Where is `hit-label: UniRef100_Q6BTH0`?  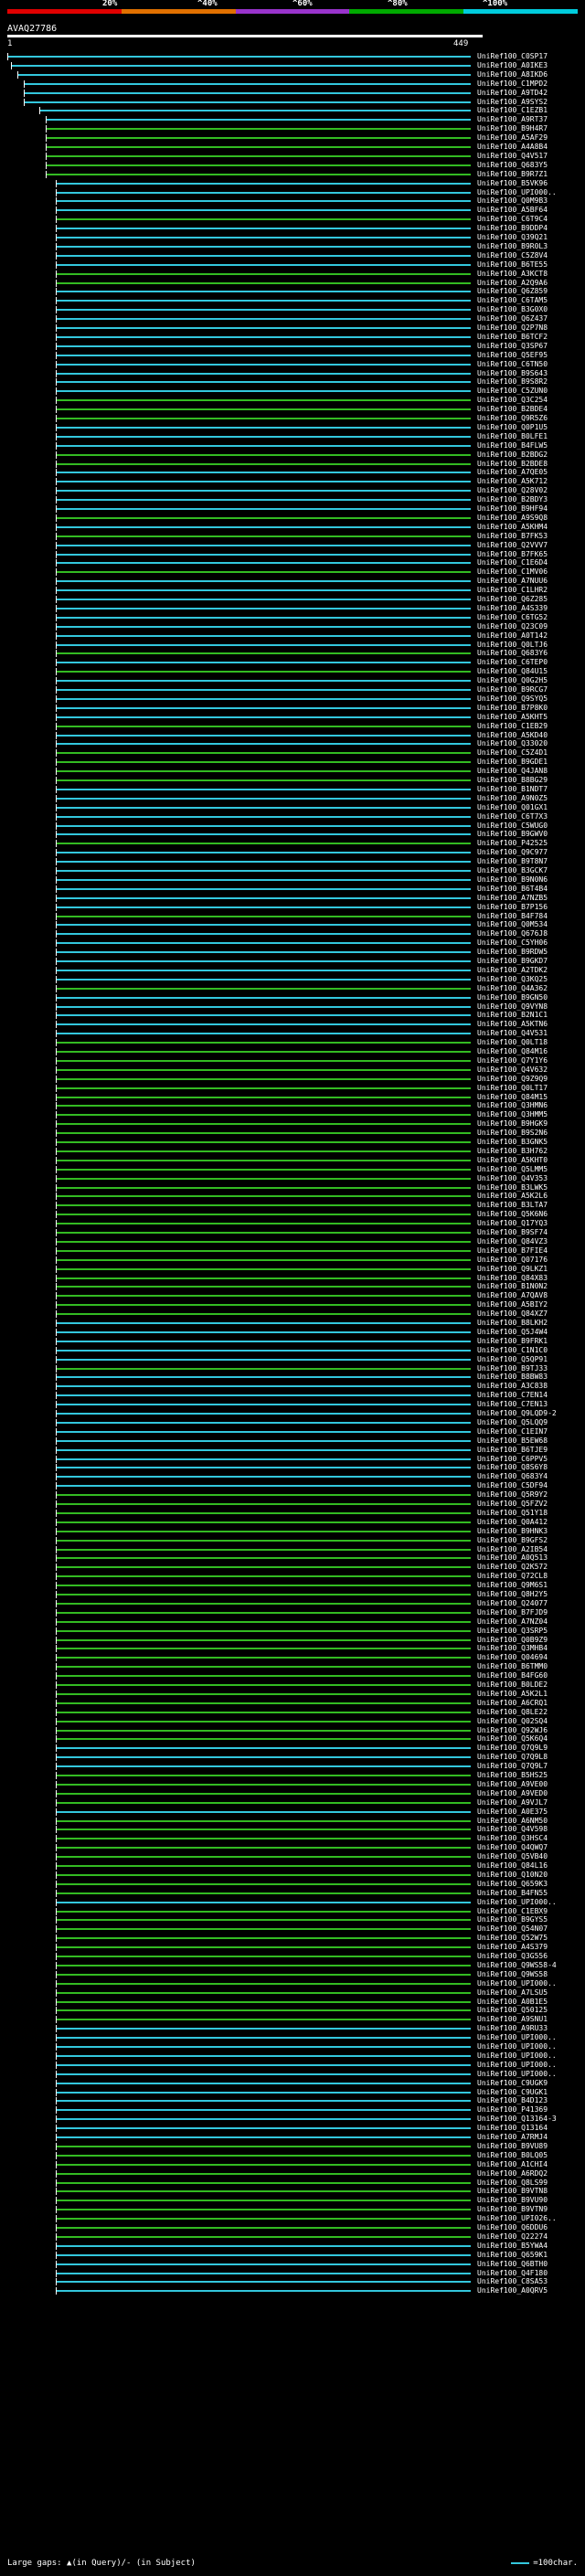
hit-label: UniRef100_Q6BTH0 is located at coordinates (512, 2263).